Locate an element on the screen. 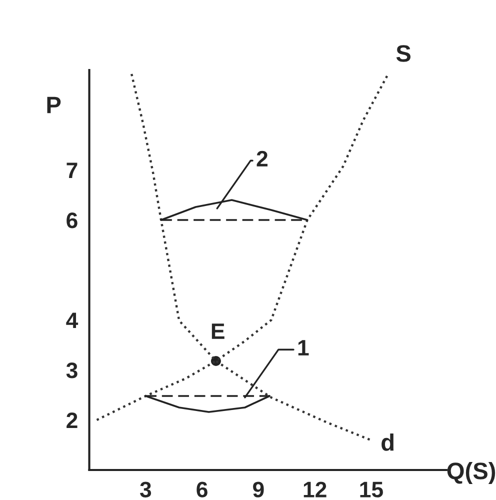 The height and width of the screenshot is (500, 496). y-tick-label: 4 is located at coordinates (72, 320).